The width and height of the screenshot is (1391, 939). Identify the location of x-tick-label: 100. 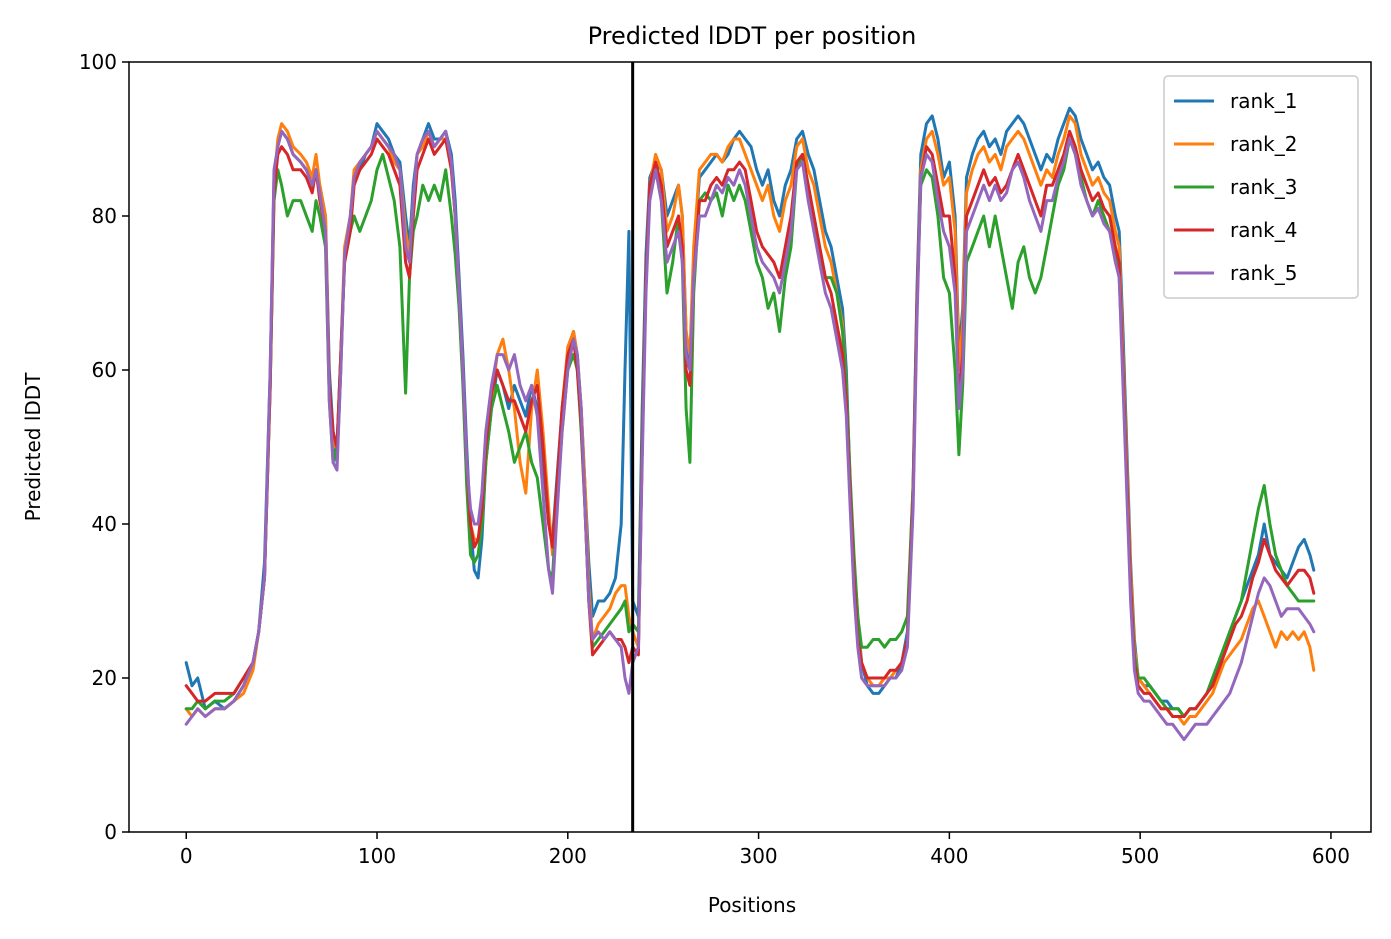
(377, 856).